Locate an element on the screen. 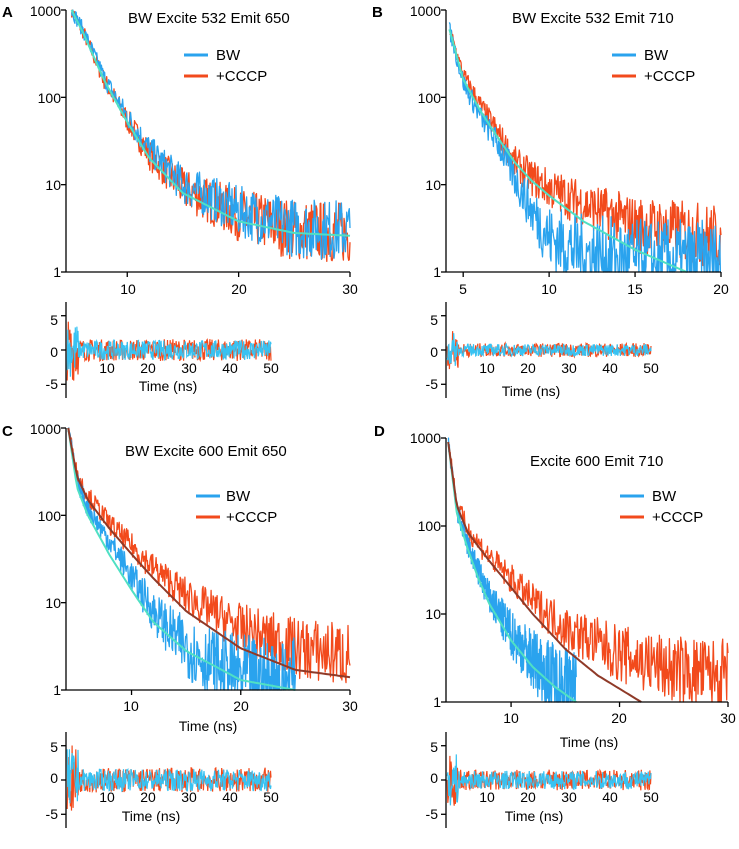  panel-b-legend: BW +CCCP is located at coordinates (653, 66).